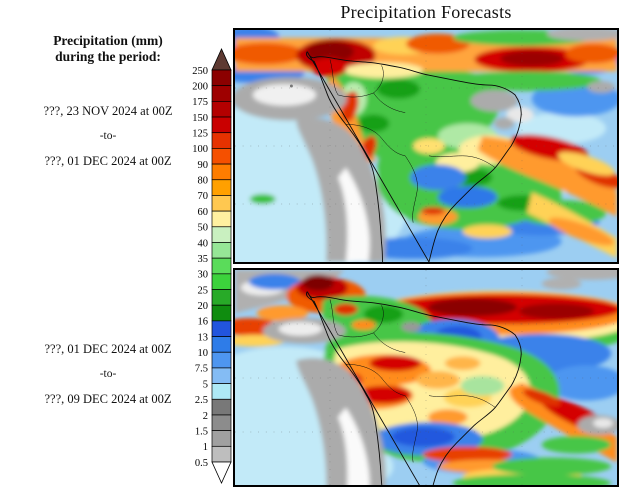 The image size is (620, 487). What do you see at coordinates (108, 349) in the screenshot?
I see `period-2-from: ???, 01 DEC 2024 at 00Z` at bounding box center [108, 349].